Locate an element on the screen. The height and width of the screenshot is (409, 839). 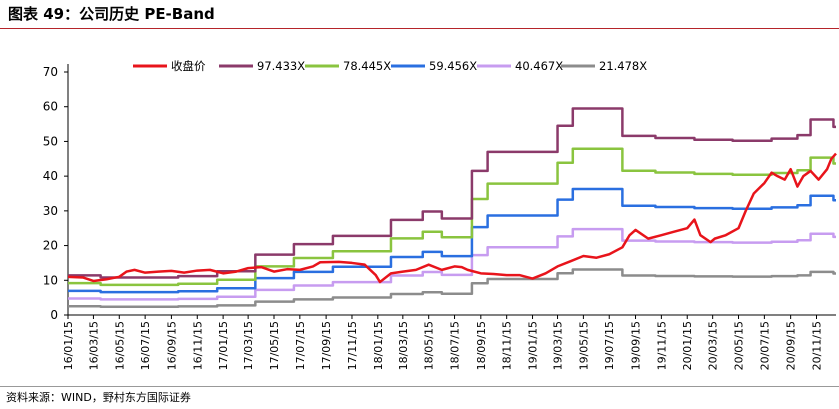
y-tick-label: 10 is located at coordinates (50, 280).